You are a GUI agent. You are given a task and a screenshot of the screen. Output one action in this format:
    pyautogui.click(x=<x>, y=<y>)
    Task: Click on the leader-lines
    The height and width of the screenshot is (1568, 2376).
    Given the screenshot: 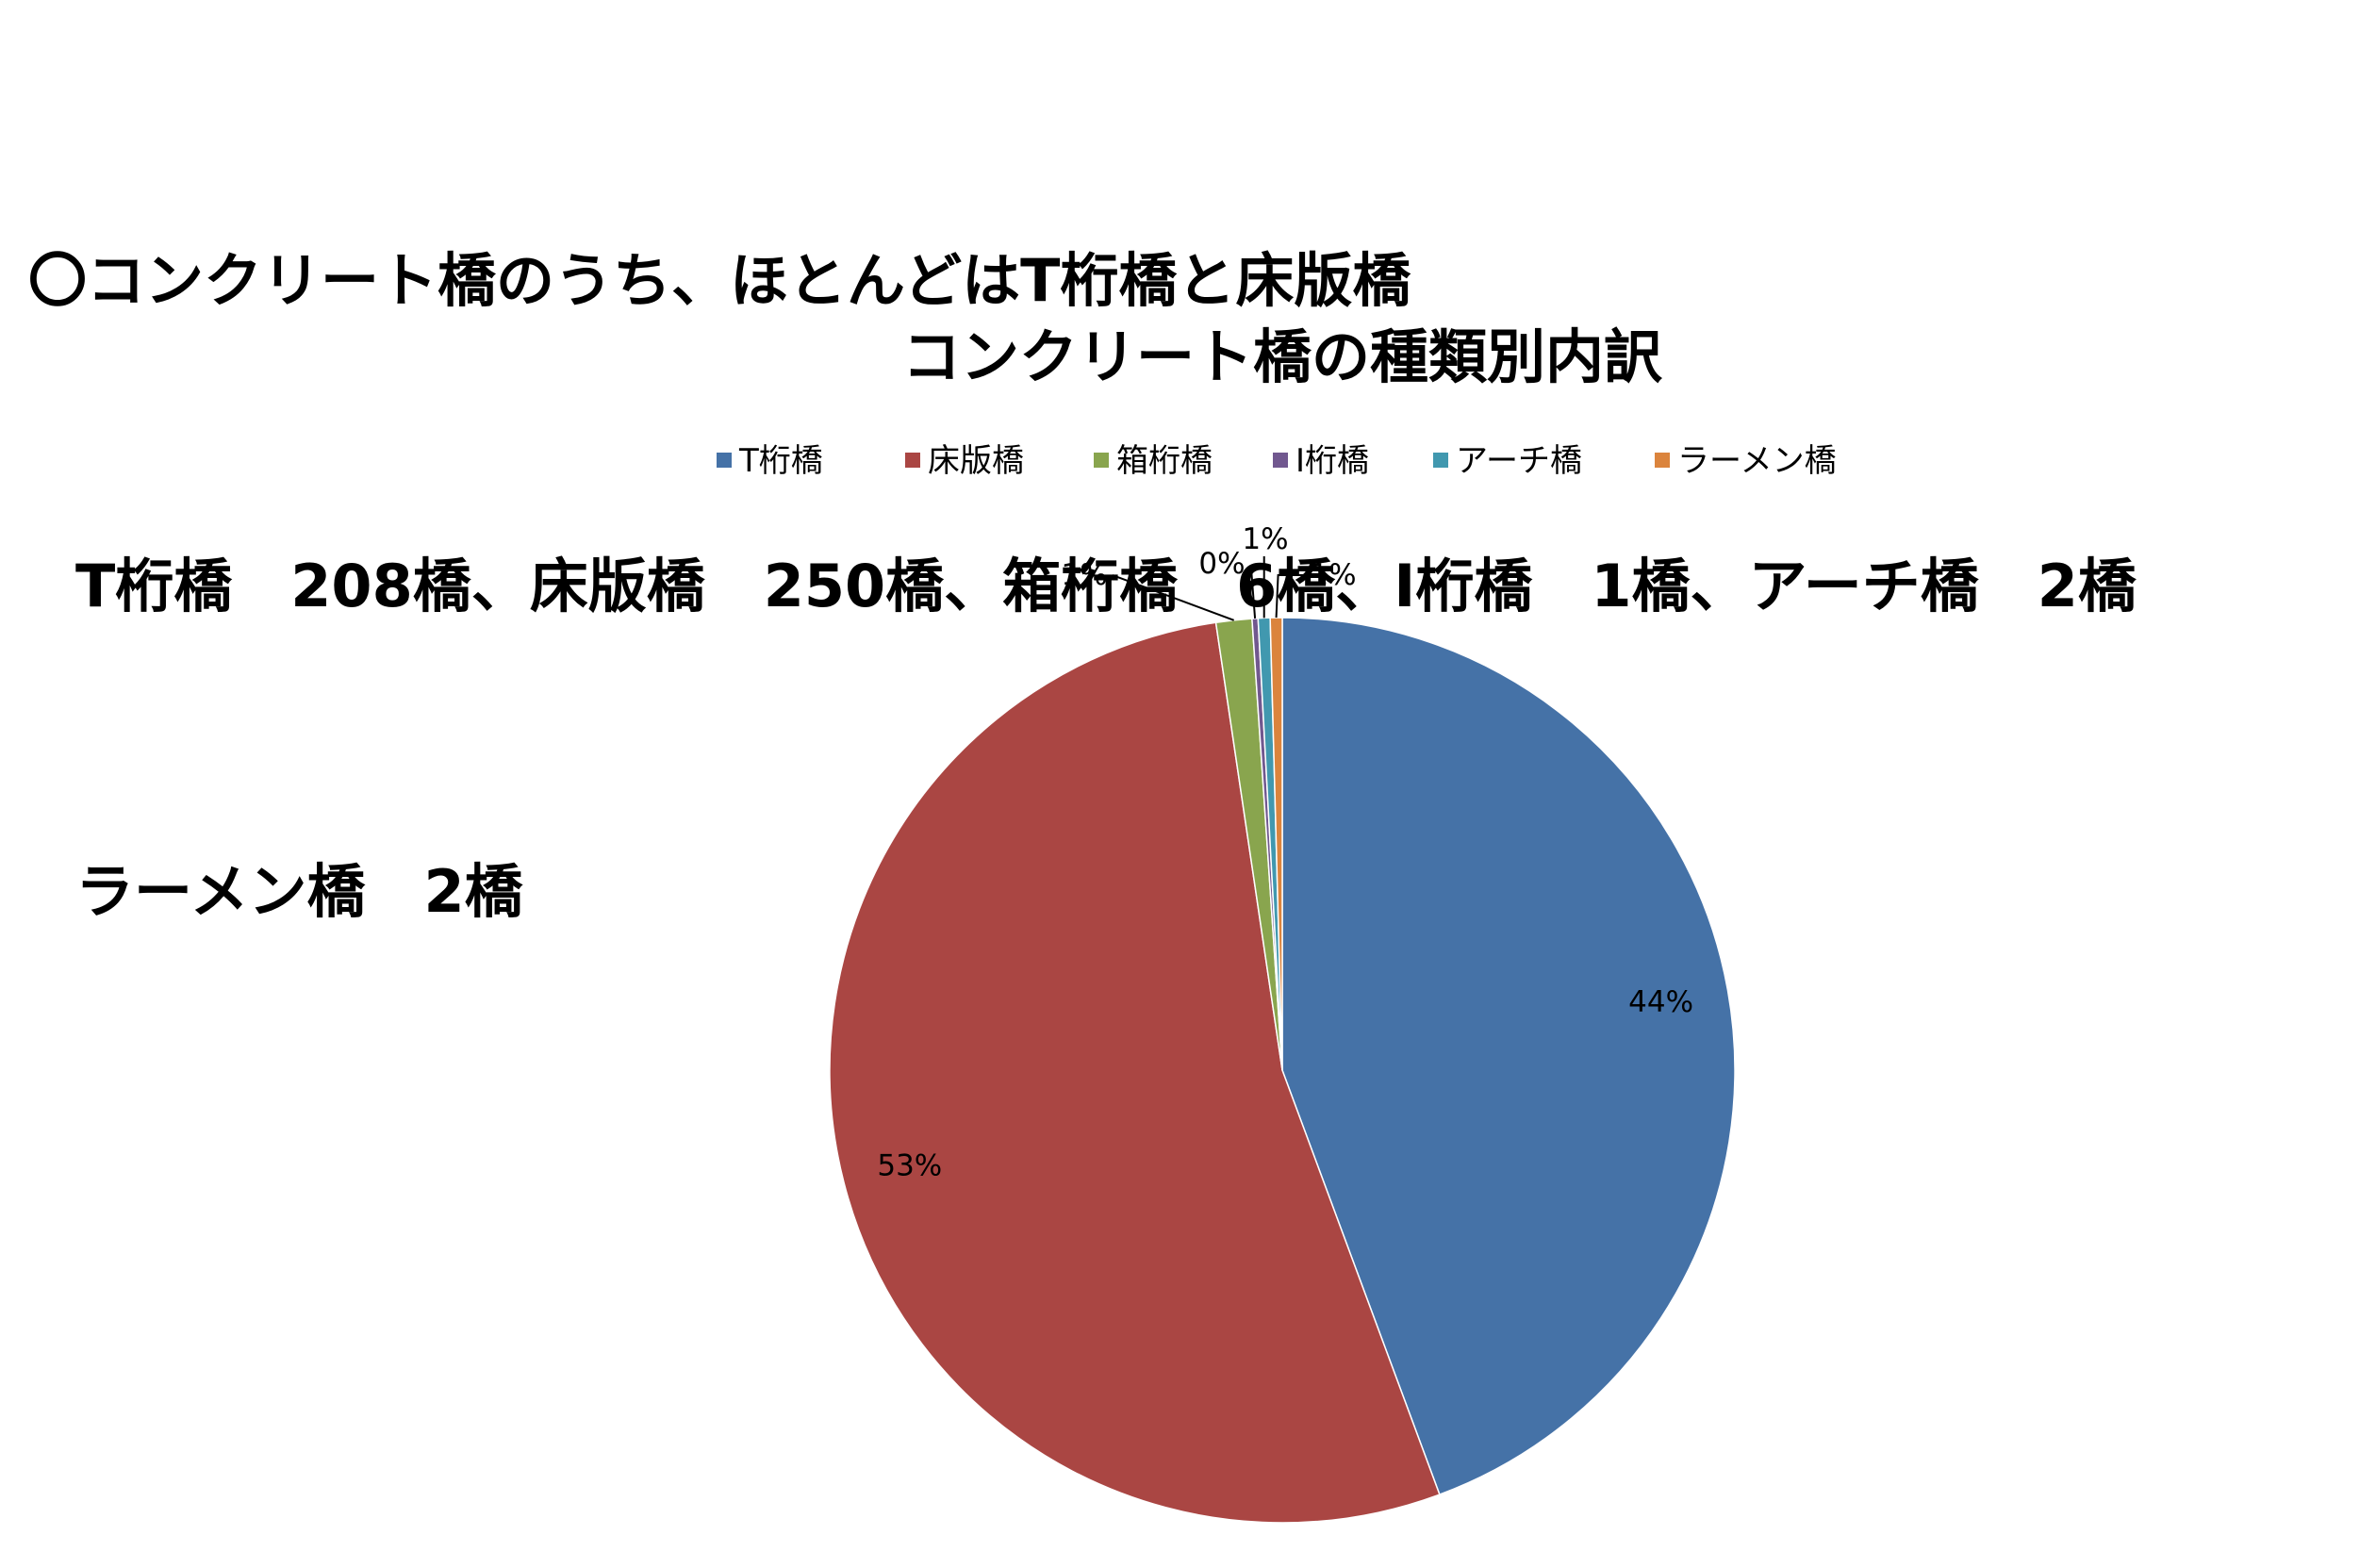 What is the action you would take?
    pyautogui.click(x=1207, y=589)
    